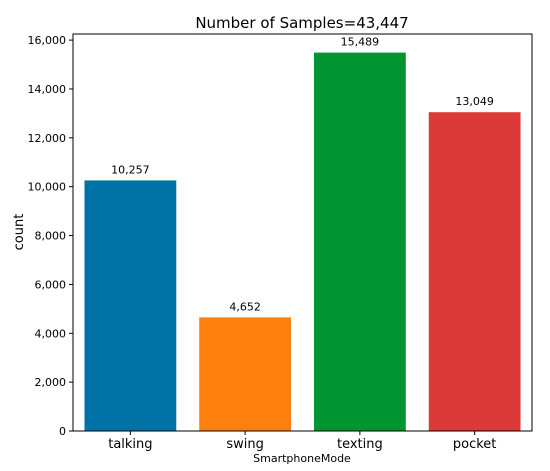 This screenshot has width=550, height=471. What do you see at coordinates (62, 431) in the screenshot?
I see `y-tick-label: 0` at bounding box center [62, 431].